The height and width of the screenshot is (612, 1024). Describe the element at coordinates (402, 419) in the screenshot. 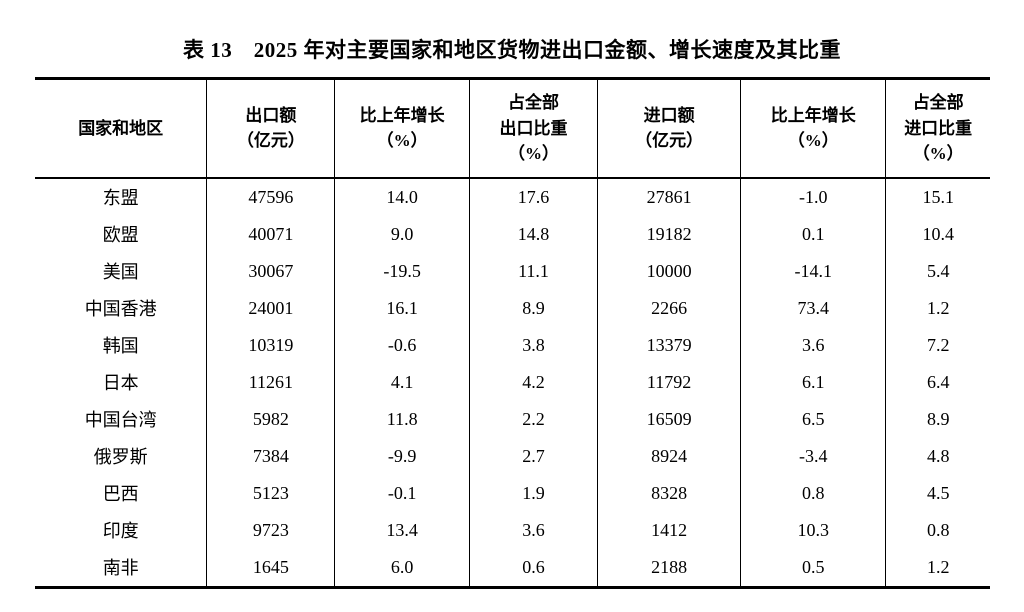

I see `value-cell: 11.8` at that location.